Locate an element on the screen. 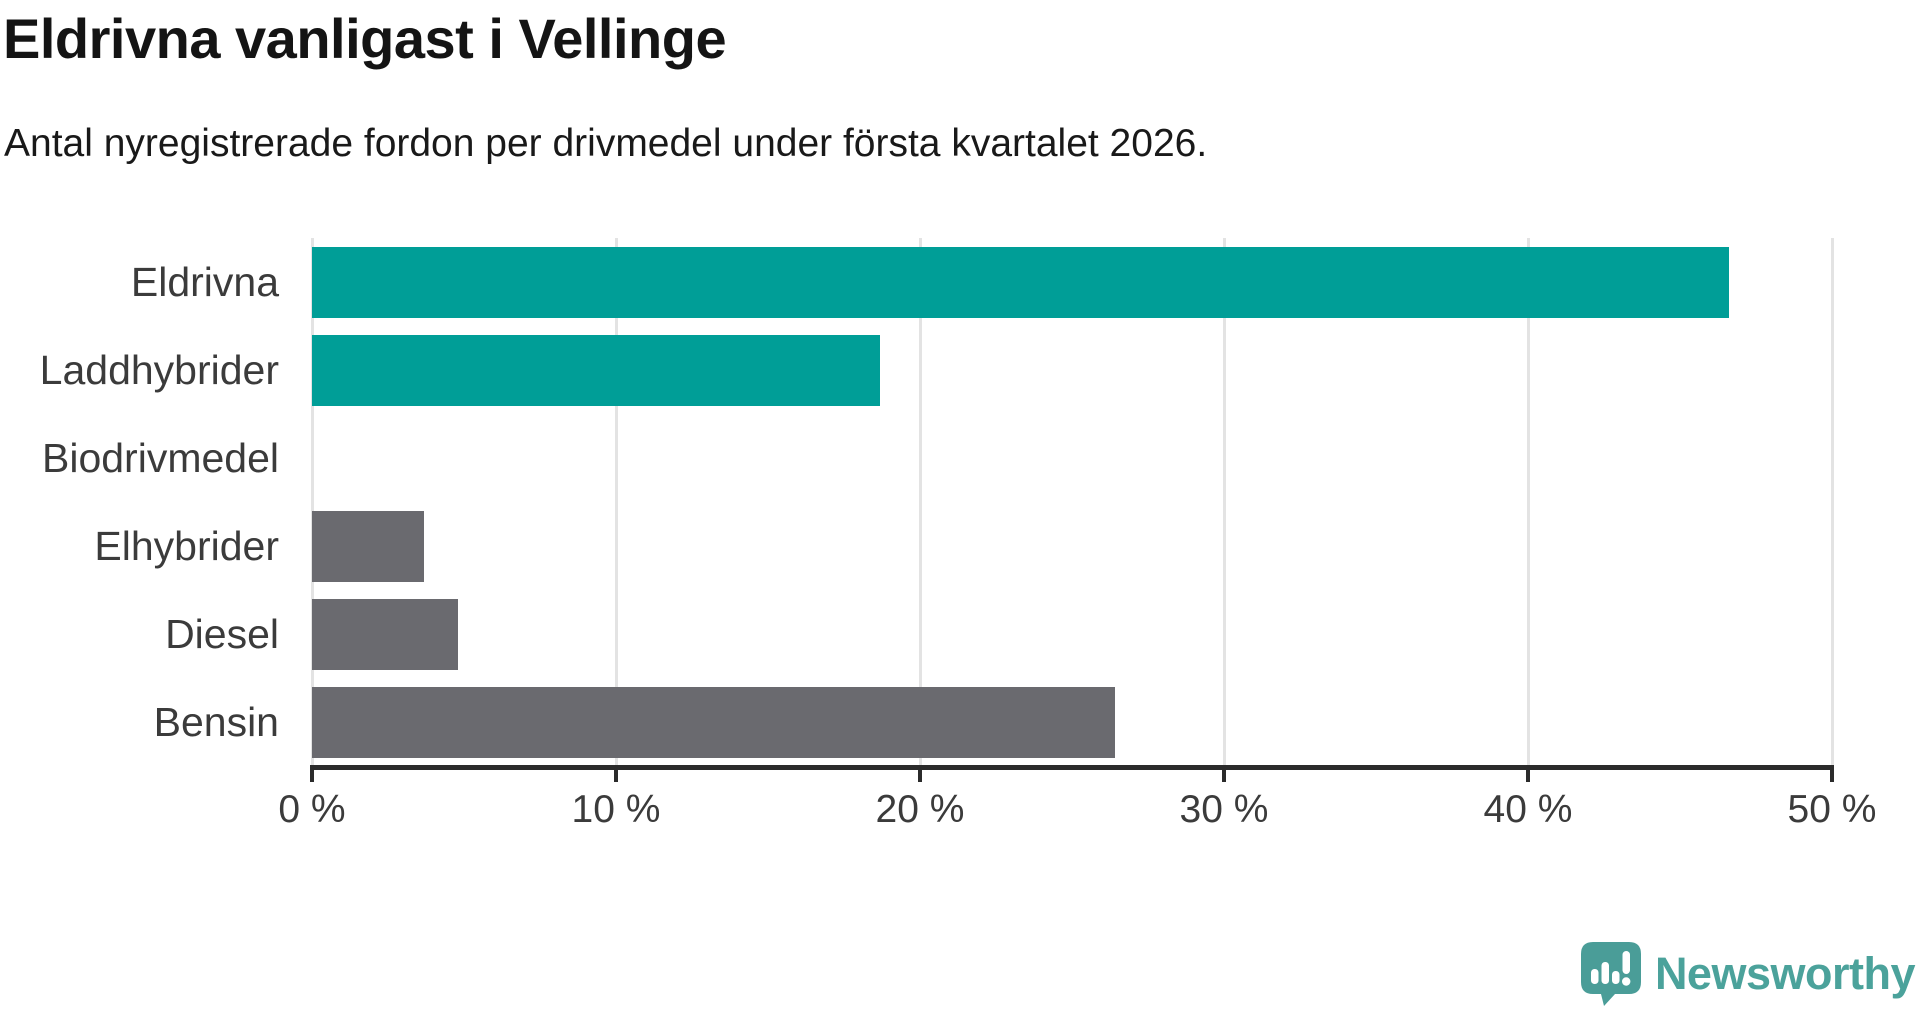 Image resolution: width=1920 pixels, height=1010 pixels. category-label-row: Laddhybrider is located at coordinates (148, 370).